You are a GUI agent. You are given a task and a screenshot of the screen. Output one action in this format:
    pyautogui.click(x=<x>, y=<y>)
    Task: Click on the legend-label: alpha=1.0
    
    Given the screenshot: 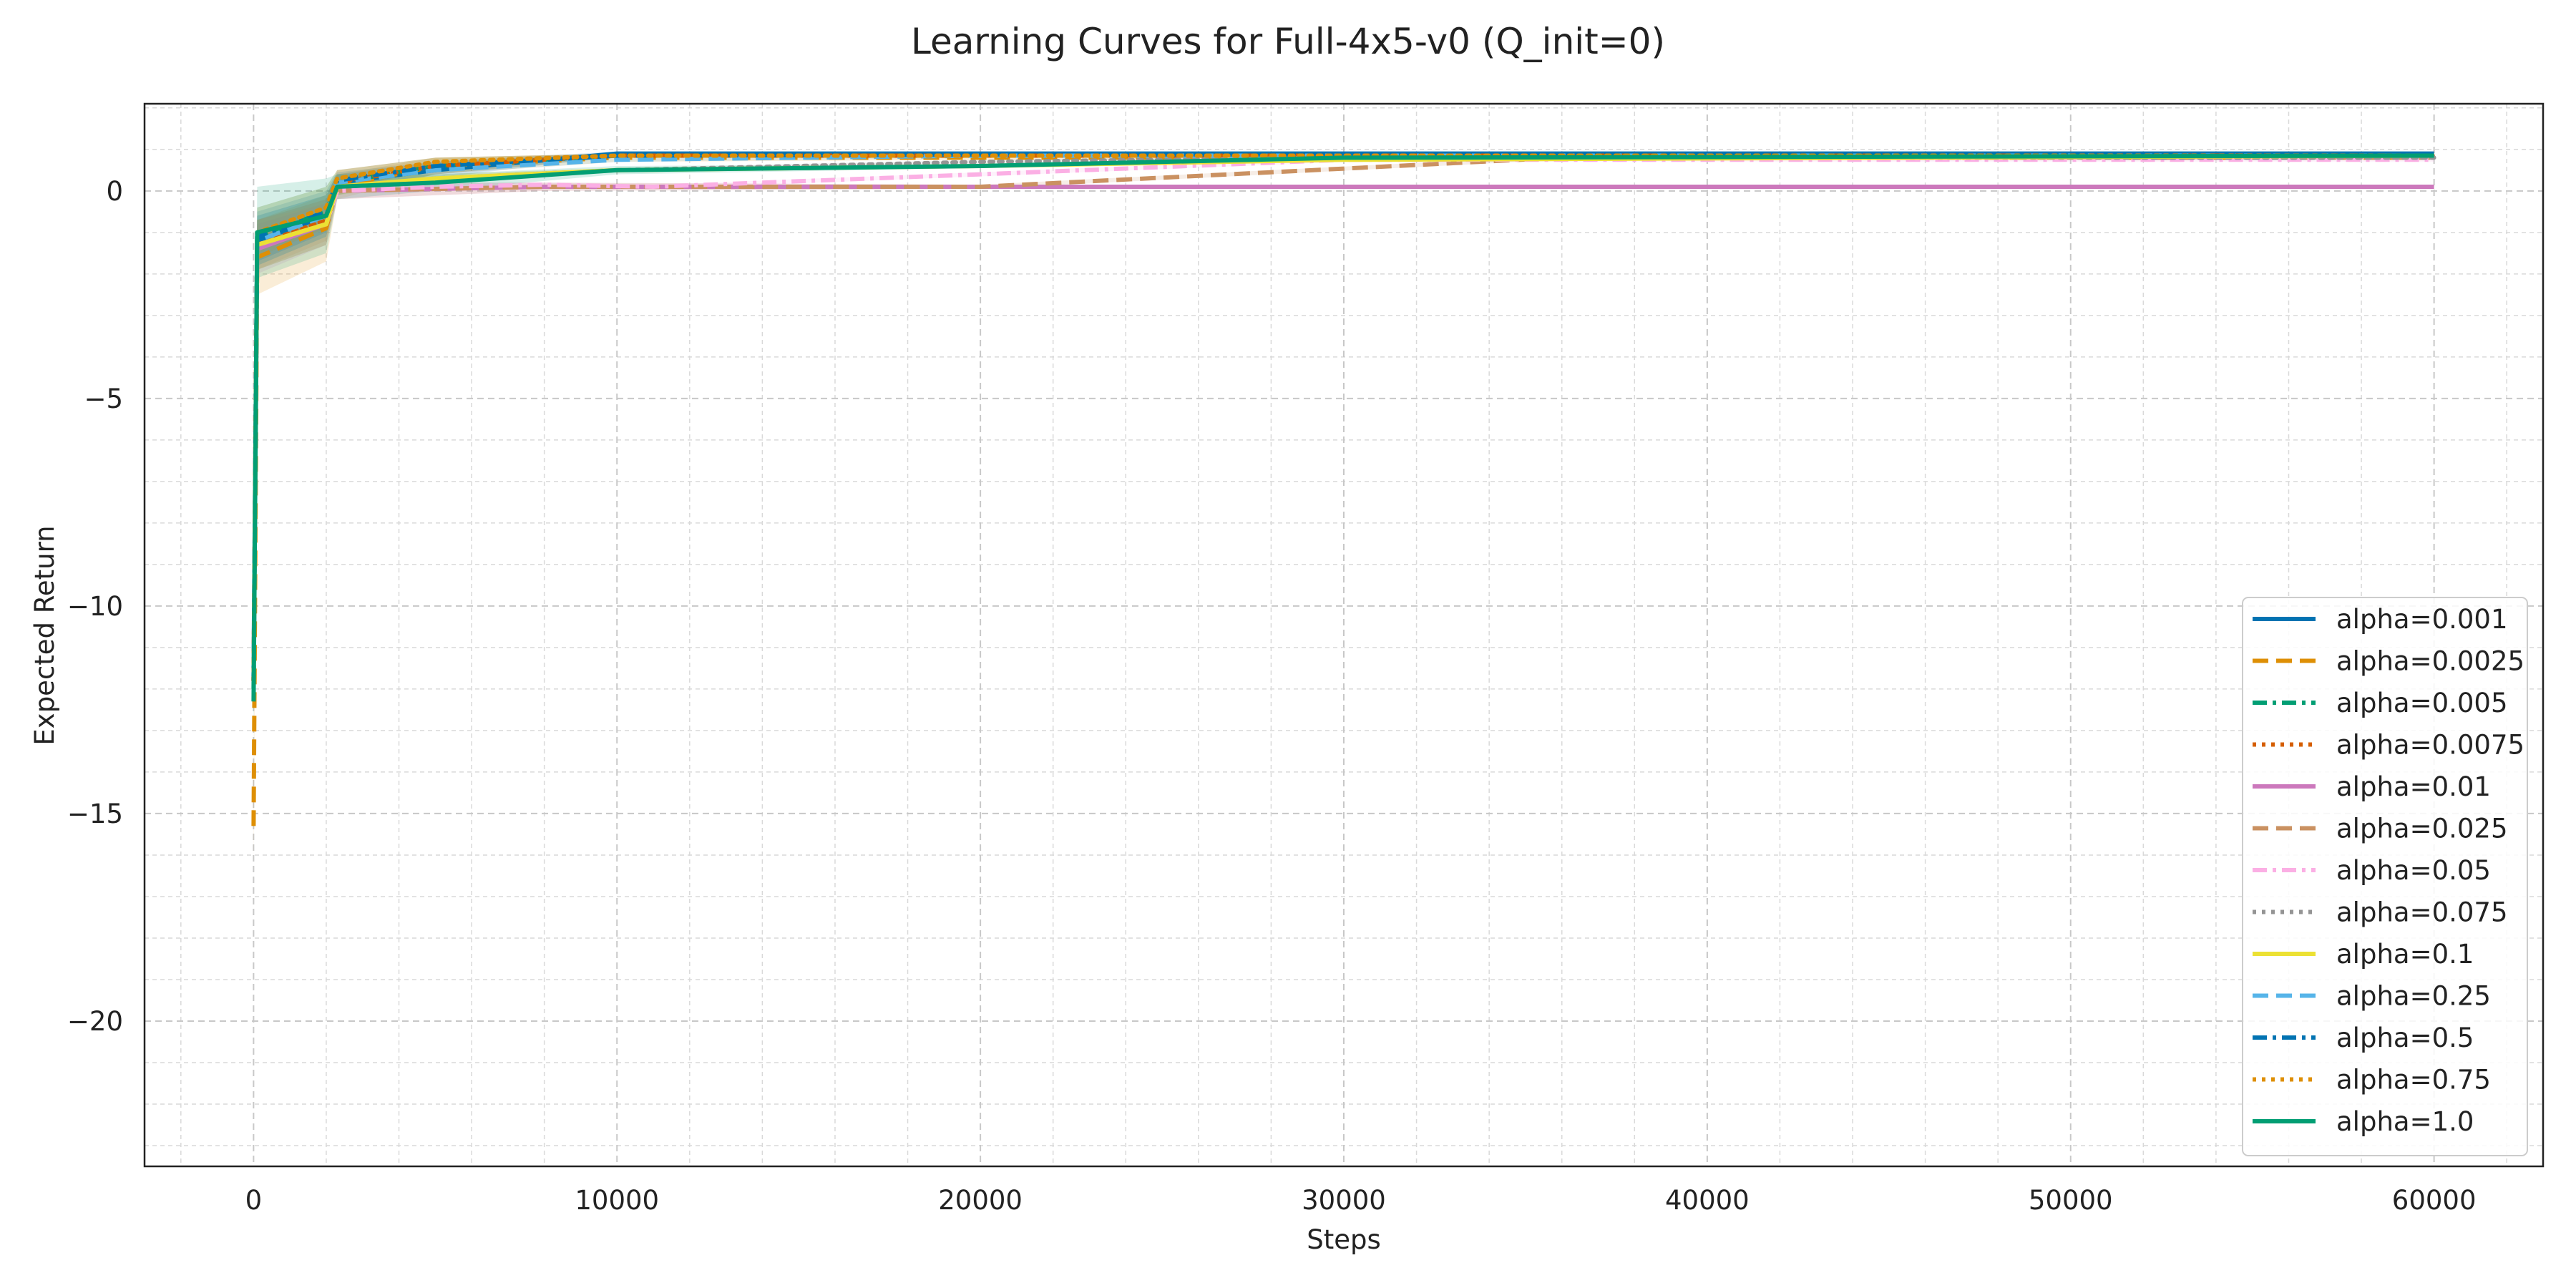 What is the action you would take?
    pyautogui.click(x=2405, y=1121)
    